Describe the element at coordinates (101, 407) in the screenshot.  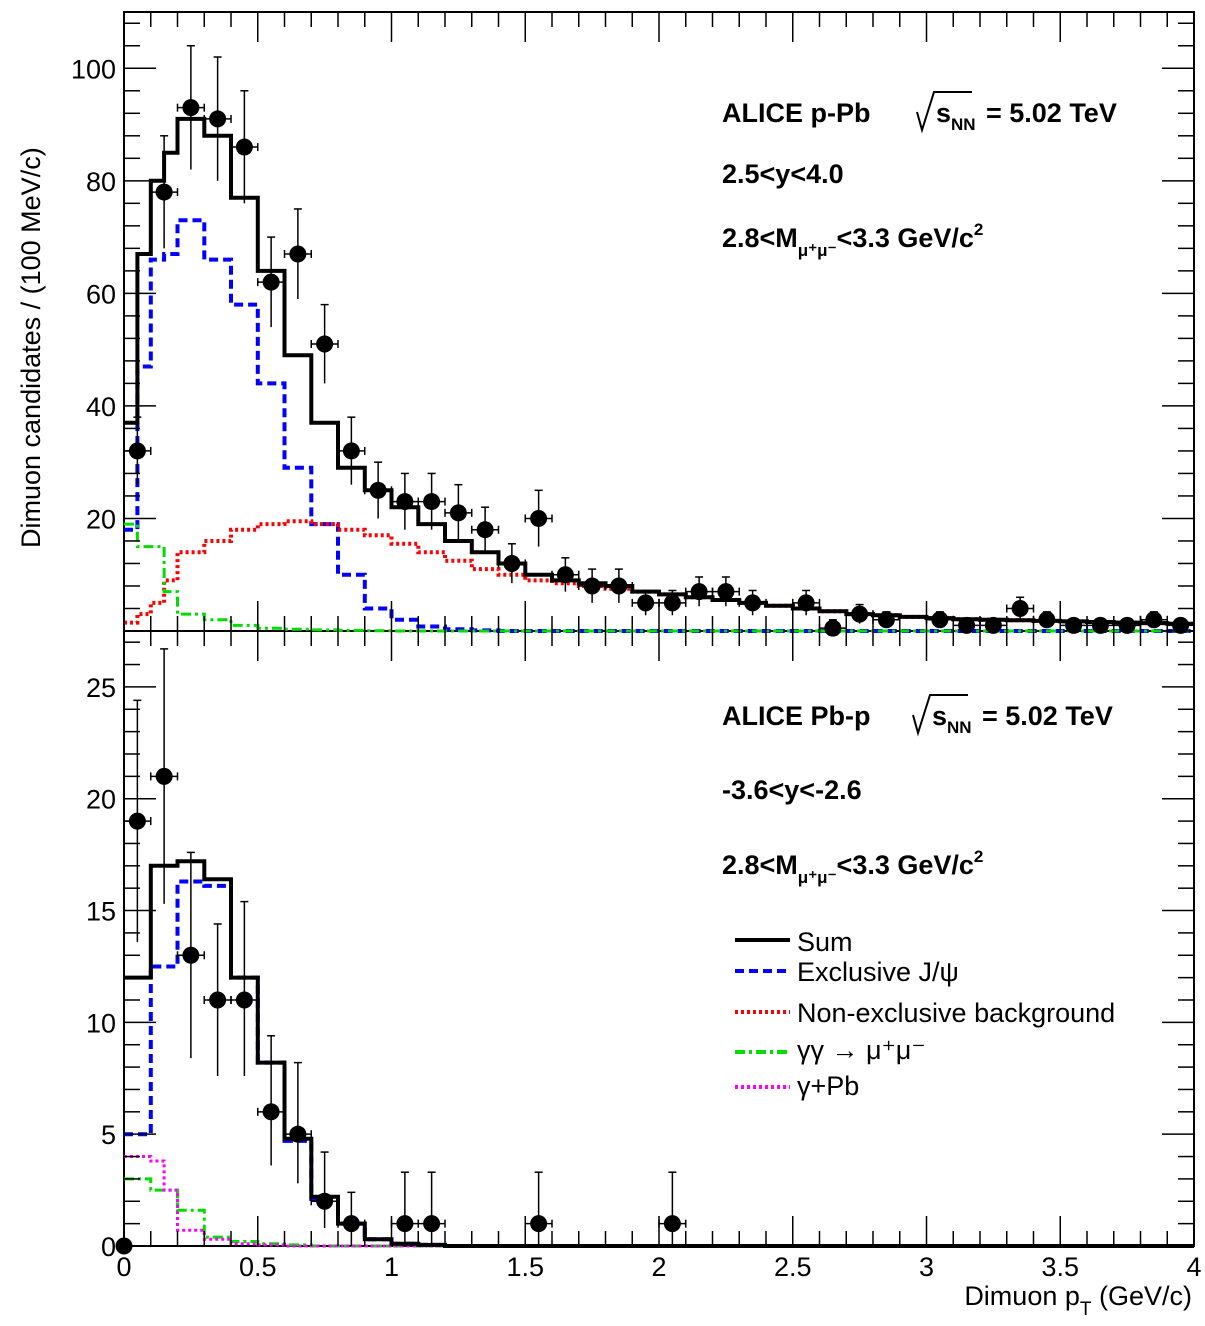
I see `top-y-tick-label: 40` at that location.